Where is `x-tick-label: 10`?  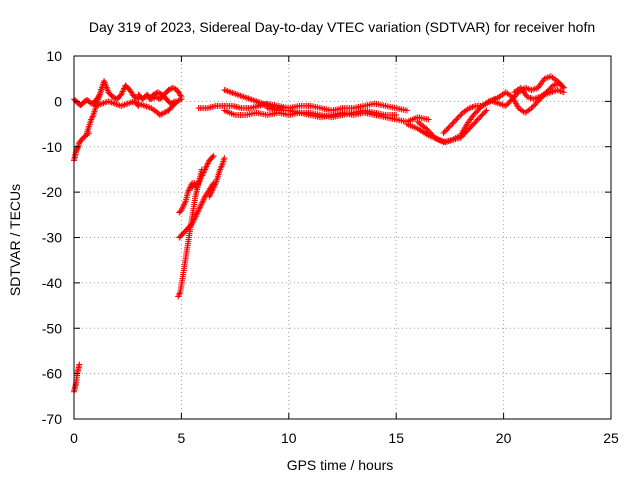 x-tick-label: 10 is located at coordinates (289, 438).